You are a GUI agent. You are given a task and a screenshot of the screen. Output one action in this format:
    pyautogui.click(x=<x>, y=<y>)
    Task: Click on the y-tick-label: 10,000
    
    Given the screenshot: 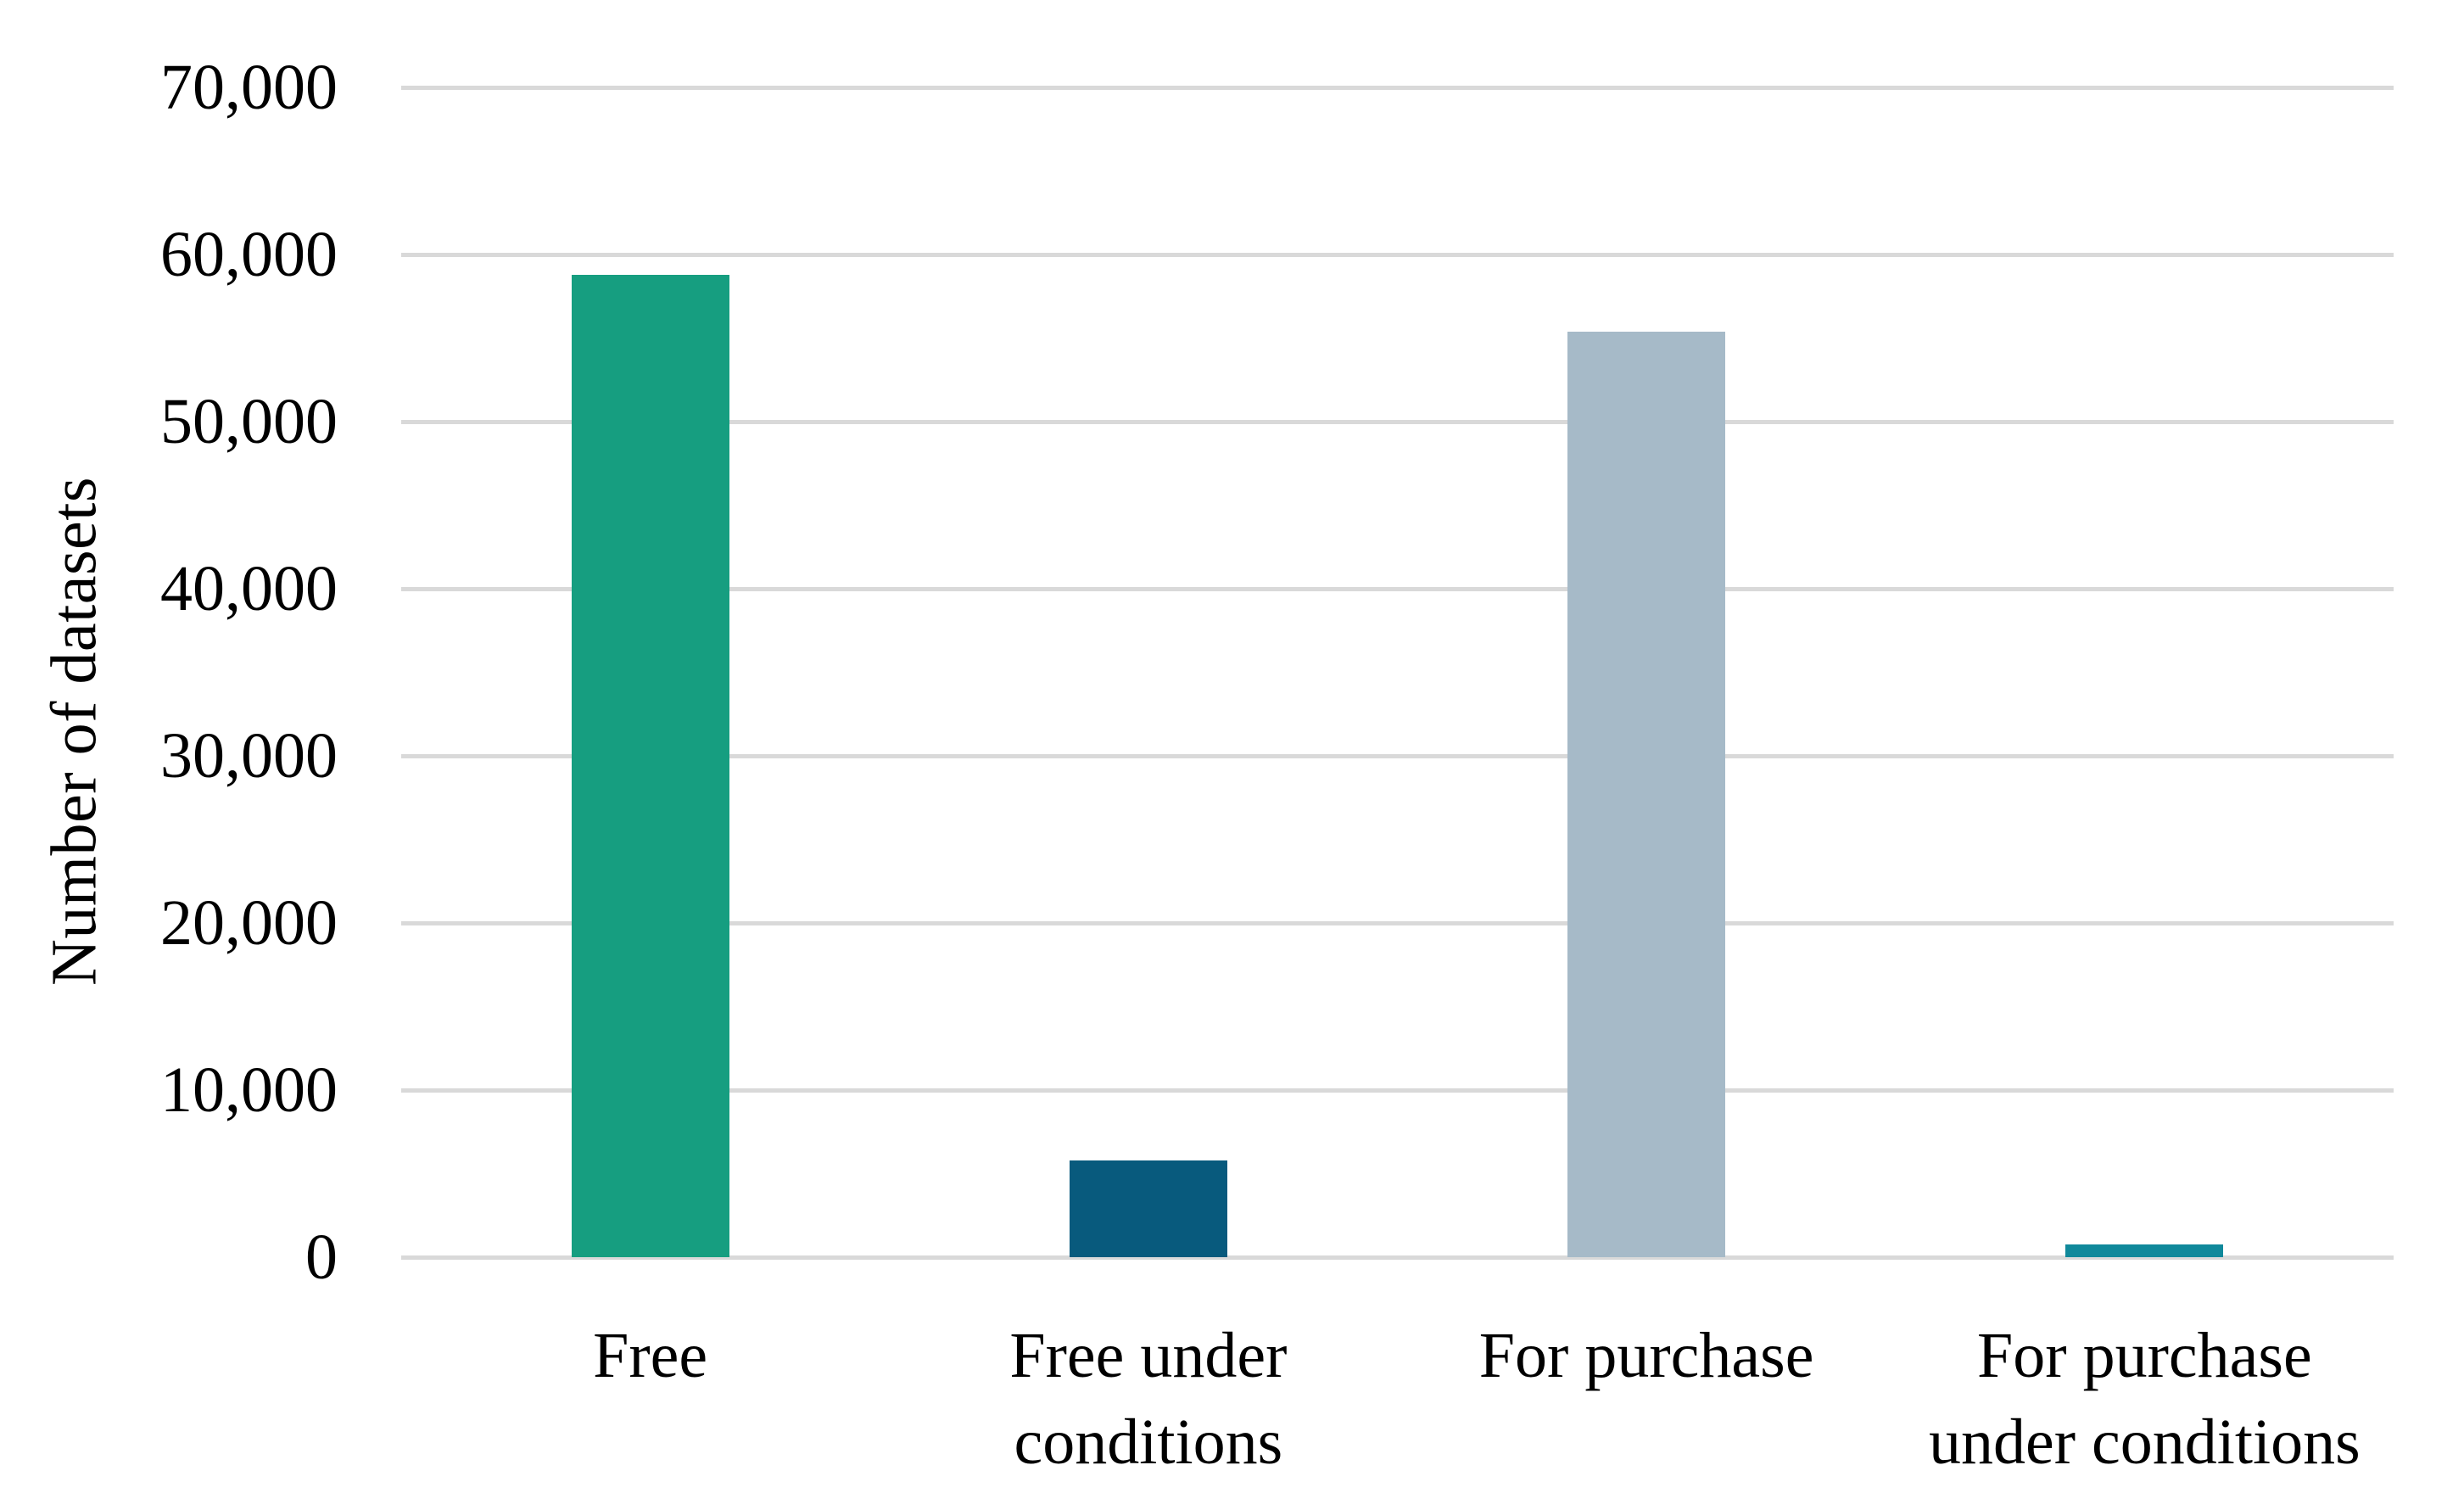 What is the action you would take?
    pyautogui.click(x=249, y=1090)
    